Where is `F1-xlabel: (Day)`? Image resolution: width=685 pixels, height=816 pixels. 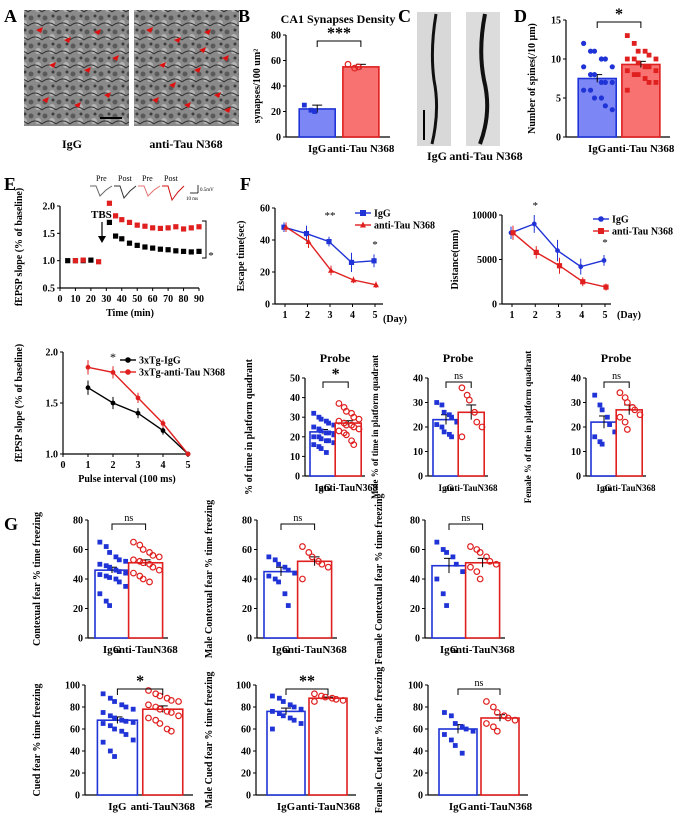 F1-xlabel: (Day) is located at coordinates (395, 319).